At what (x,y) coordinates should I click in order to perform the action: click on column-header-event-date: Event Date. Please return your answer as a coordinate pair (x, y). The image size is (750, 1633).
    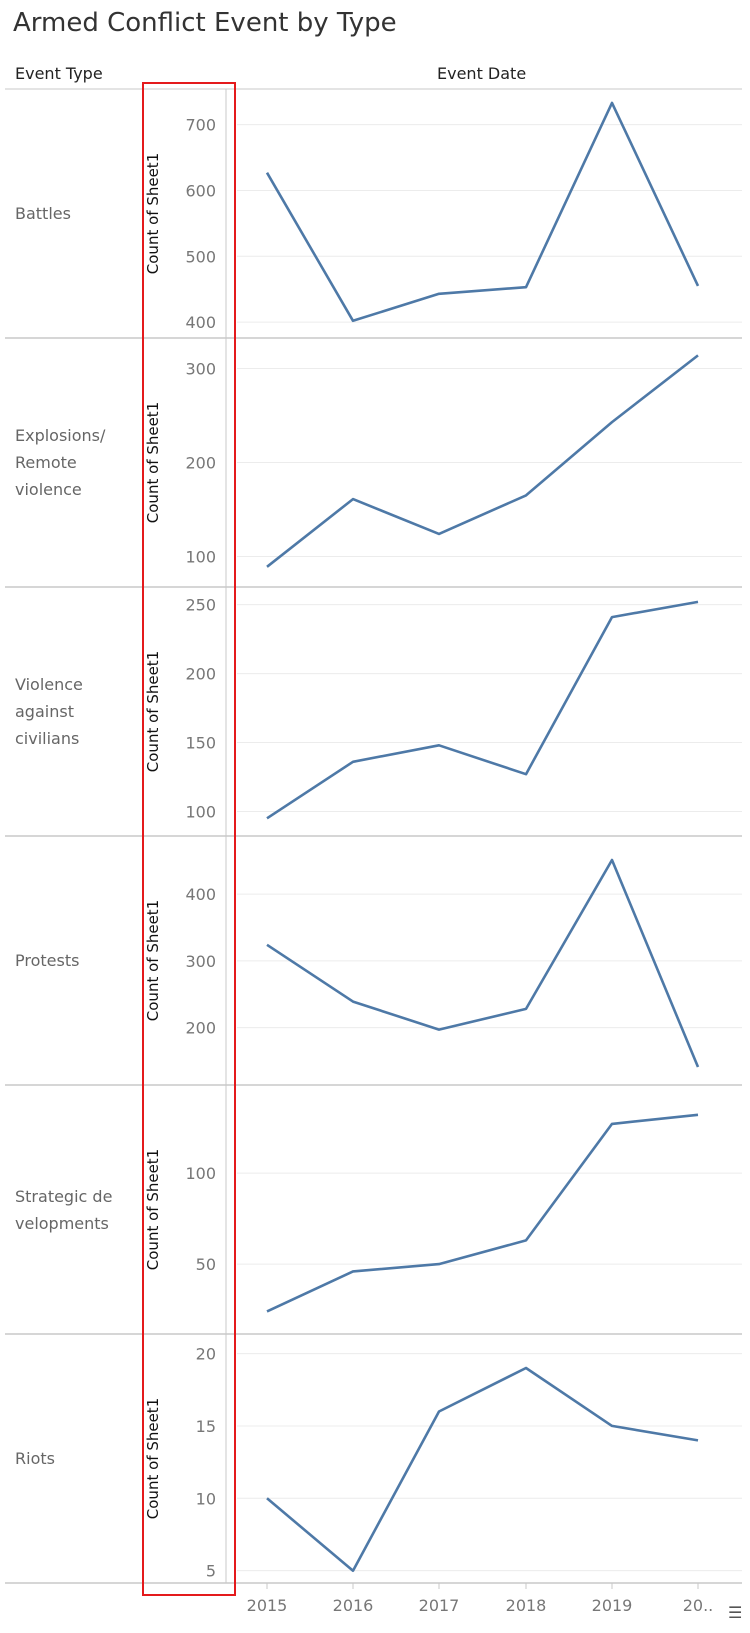
    Looking at the image, I should click on (482, 73).